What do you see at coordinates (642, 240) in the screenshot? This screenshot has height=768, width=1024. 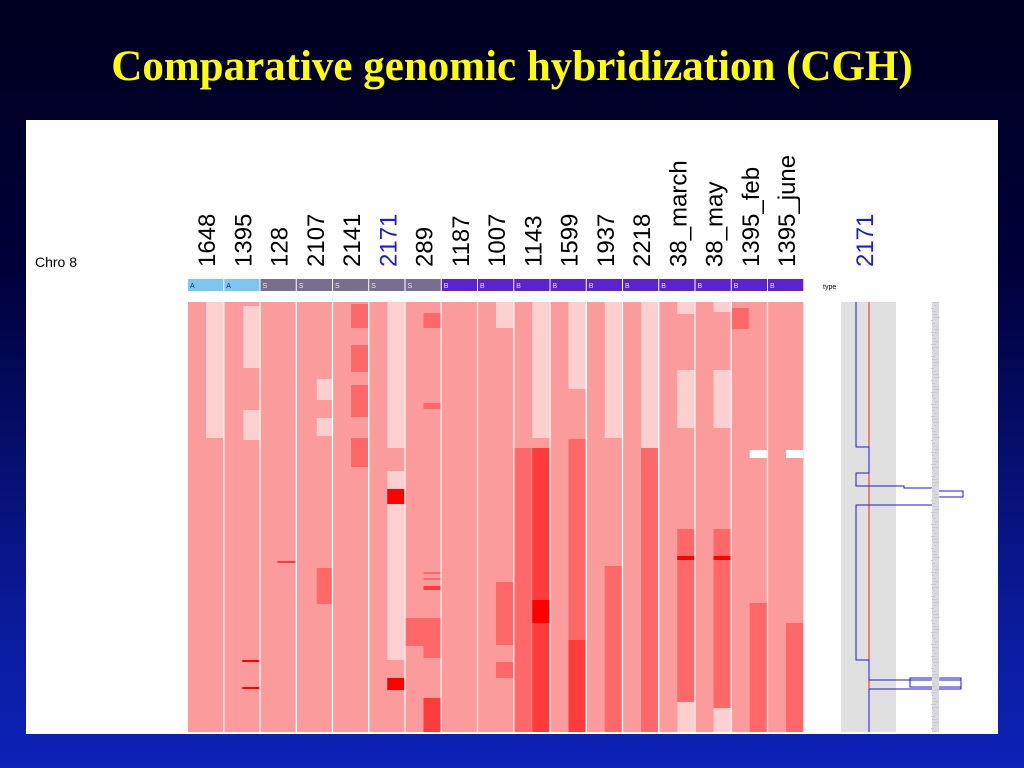 I see `sample-label: 2218` at bounding box center [642, 240].